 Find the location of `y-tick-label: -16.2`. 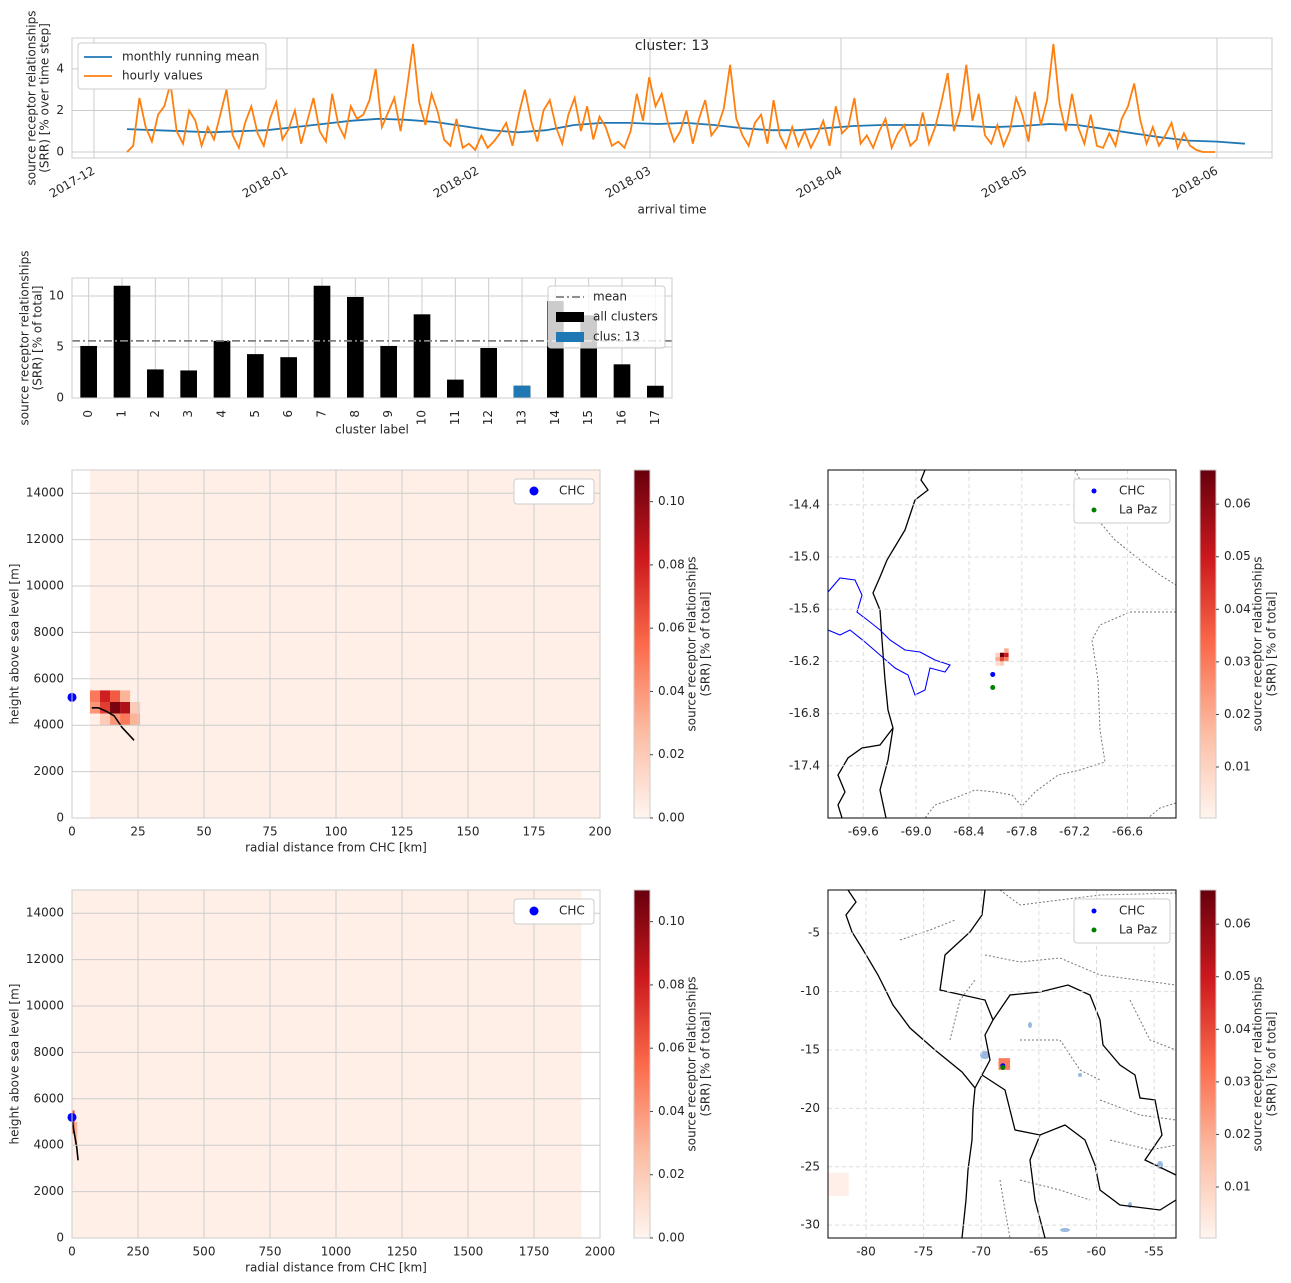

y-tick-label: -16.2 is located at coordinates (804, 661).